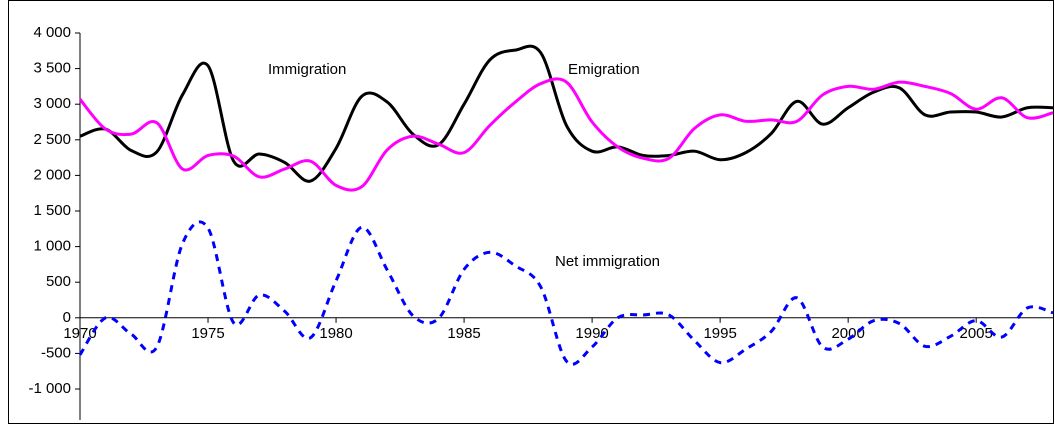 The height and width of the screenshot is (425, 1055). I want to click on series-label: Immigration, so click(307, 69).